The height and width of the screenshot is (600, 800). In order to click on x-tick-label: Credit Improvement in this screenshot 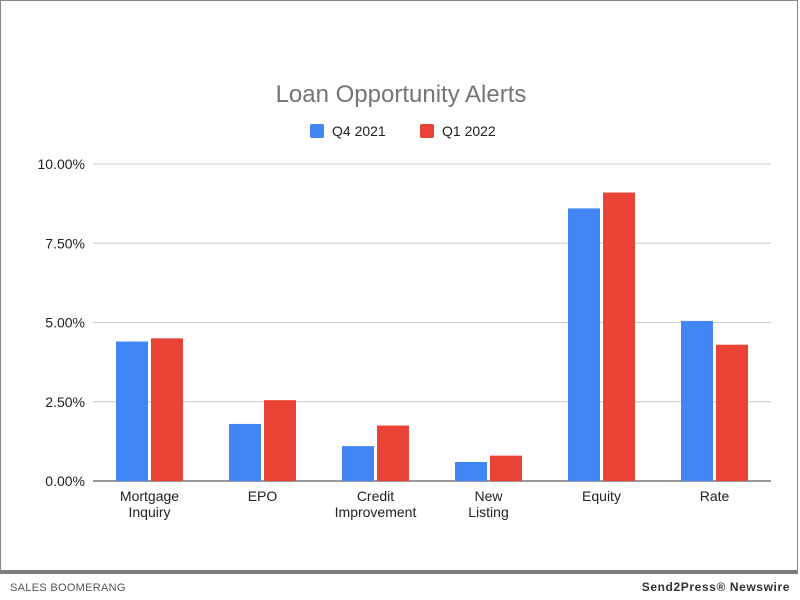, I will do `click(376, 504)`.